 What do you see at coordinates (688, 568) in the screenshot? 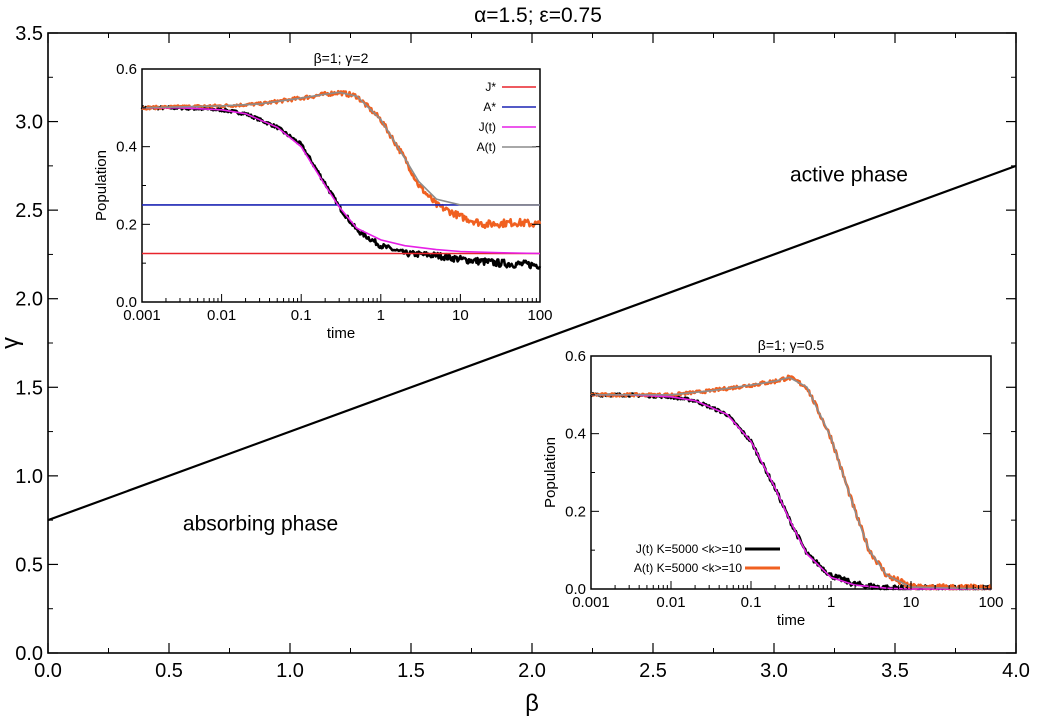
I see `legend-label: A(t) K=5000 <k>=10` at bounding box center [688, 568].